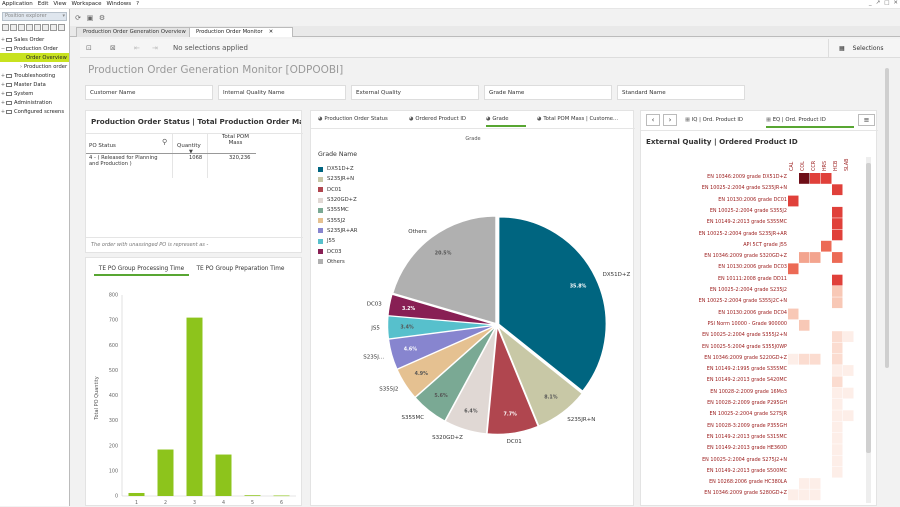 This screenshot has width=900, height=507. Describe the element at coordinates (165, 142) in the screenshot. I see `search-icon: ⚲` at that location.